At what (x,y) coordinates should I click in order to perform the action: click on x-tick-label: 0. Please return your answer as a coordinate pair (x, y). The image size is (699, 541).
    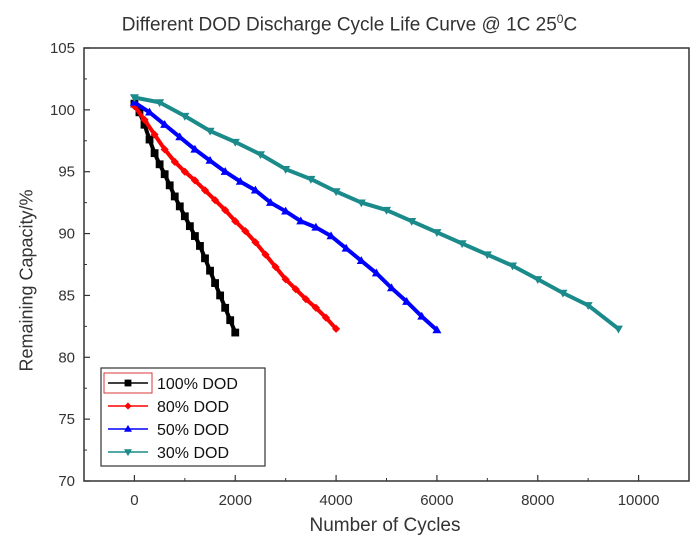
    Looking at the image, I should click on (134, 500).